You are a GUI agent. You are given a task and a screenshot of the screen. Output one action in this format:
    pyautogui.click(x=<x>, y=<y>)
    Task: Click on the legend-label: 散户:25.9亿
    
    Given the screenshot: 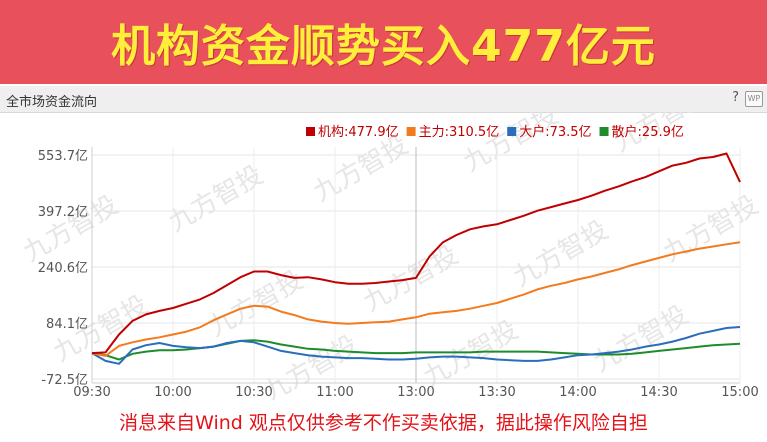 What is the action you would take?
    pyautogui.click(x=648, y=132)
    